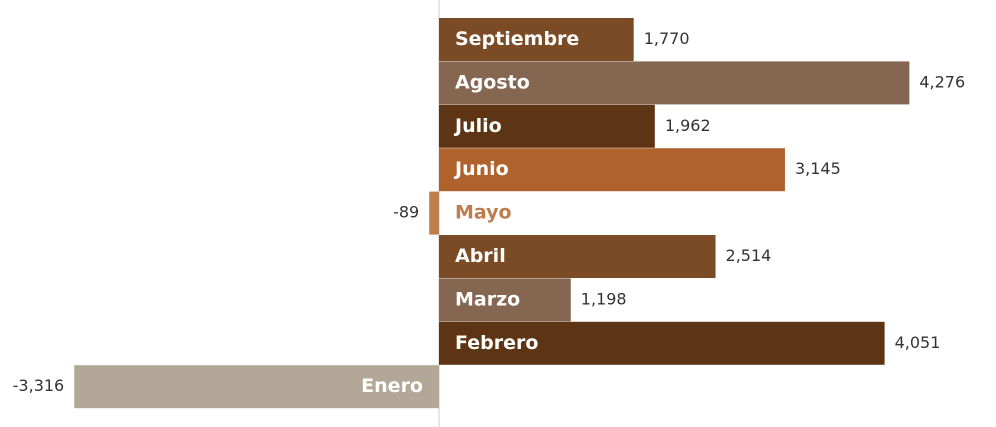  I want to click on value-label: 1,962, so click(688, 125).